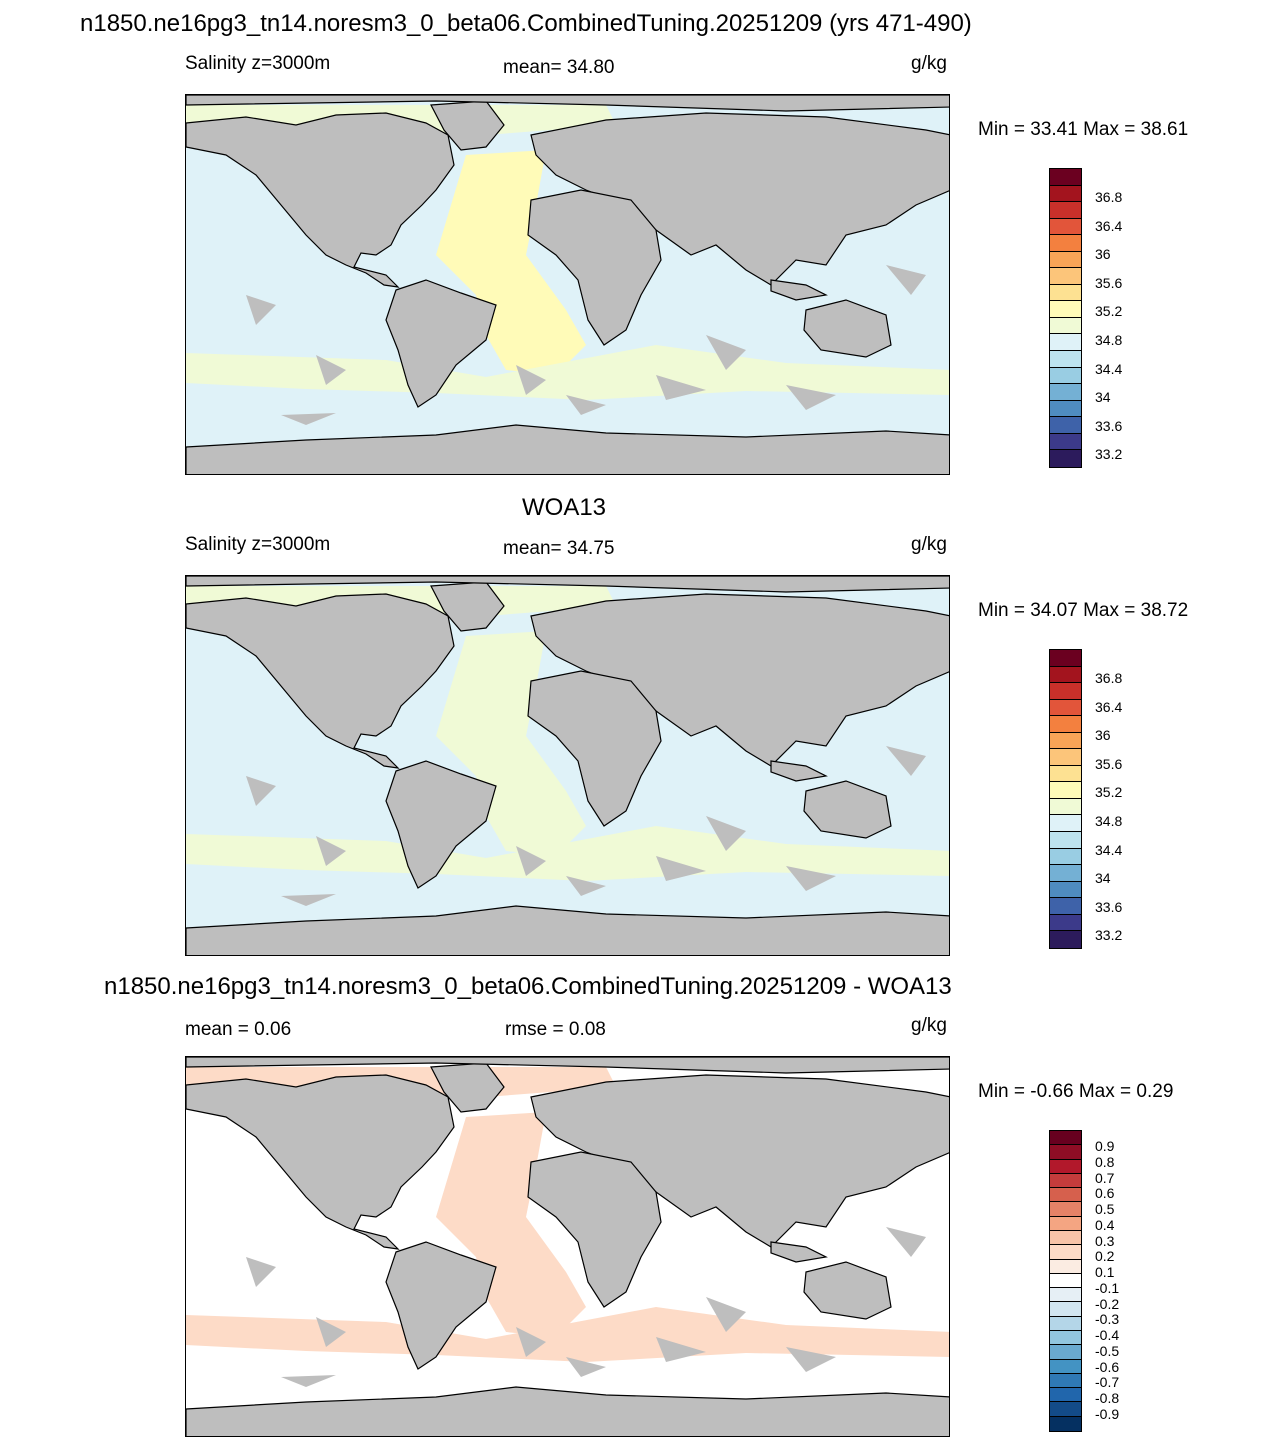 The width and height of the screenshot is (1285, 1445). What do you see at coordinates (1107, 1335) in the screenshot?
I see `colorbar-tick-label: -0.4` at bounding box center [1107, 1335].